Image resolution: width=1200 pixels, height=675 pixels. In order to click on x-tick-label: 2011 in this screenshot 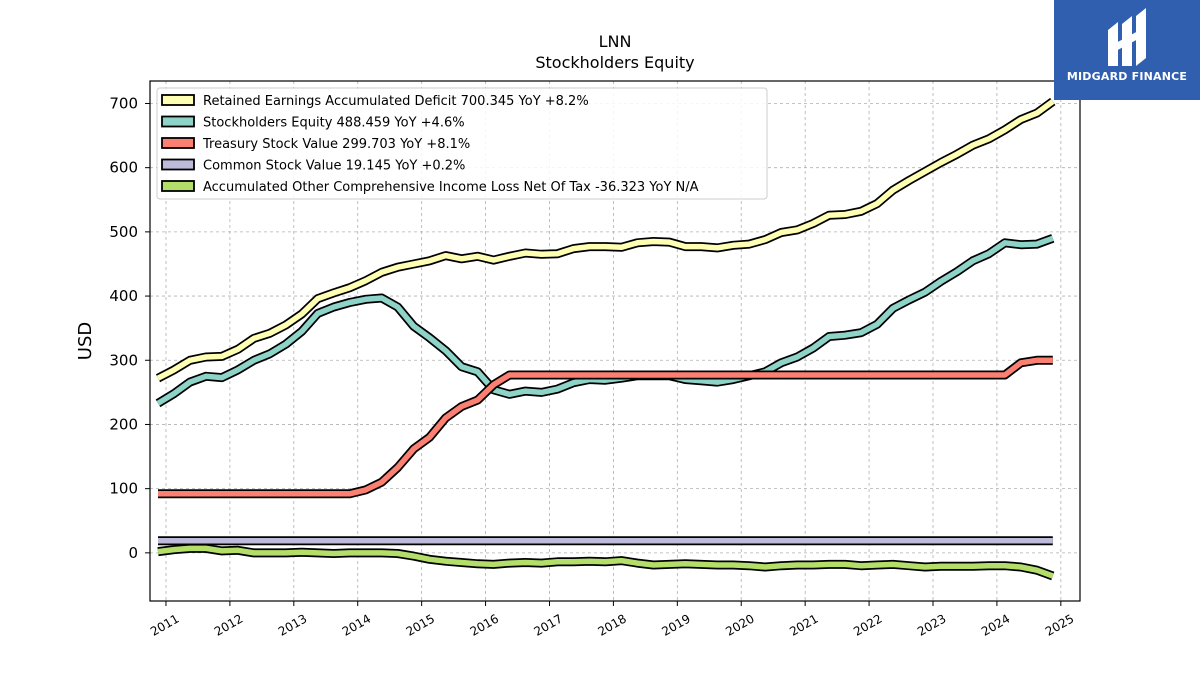, I will do `click(164, 624)`.